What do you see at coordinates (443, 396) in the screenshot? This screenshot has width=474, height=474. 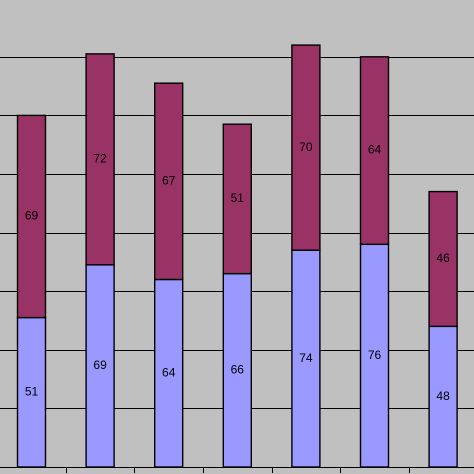 I see `data-label: 48` at bounding box center [443, 396].